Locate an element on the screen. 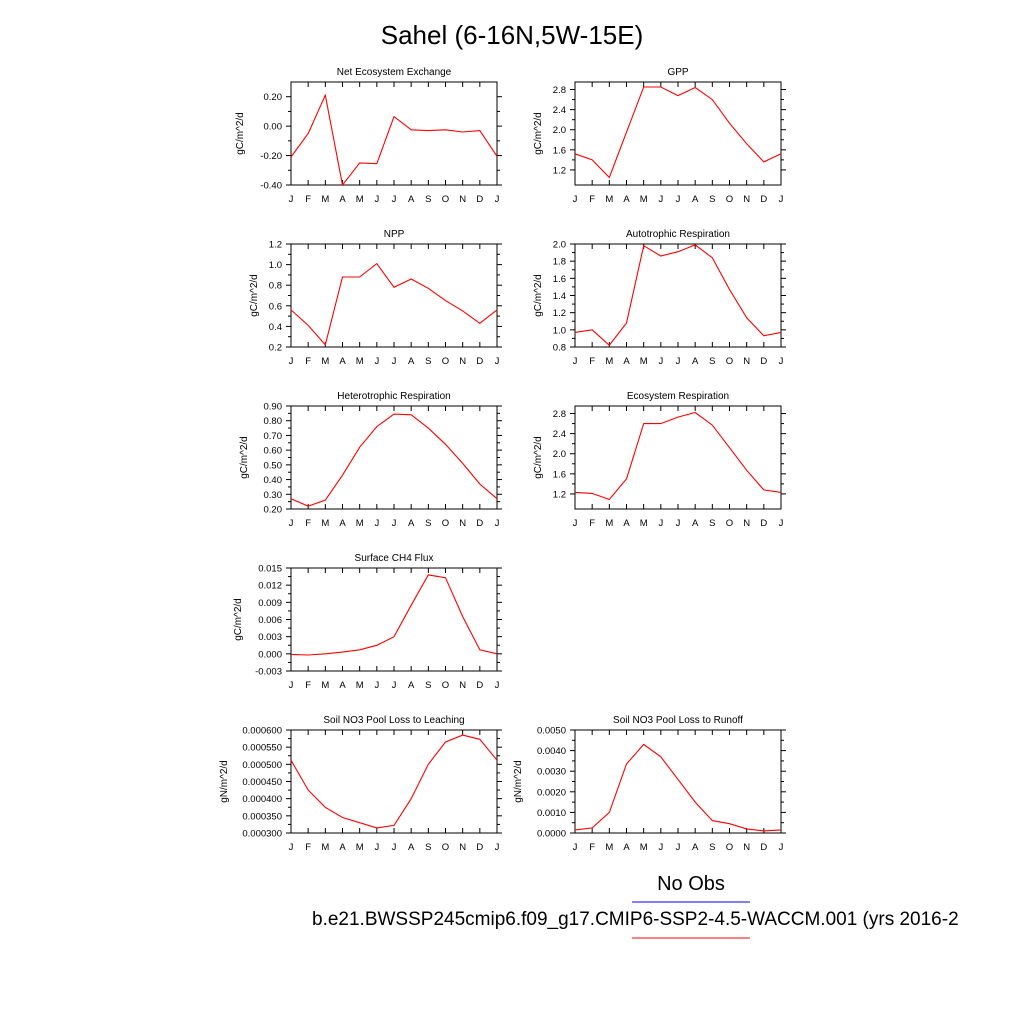 This screenshot has height=1024, width=1024. panel-title: Soil NO3 Pool Loss to Leaching is located at coordinates (393, 720).